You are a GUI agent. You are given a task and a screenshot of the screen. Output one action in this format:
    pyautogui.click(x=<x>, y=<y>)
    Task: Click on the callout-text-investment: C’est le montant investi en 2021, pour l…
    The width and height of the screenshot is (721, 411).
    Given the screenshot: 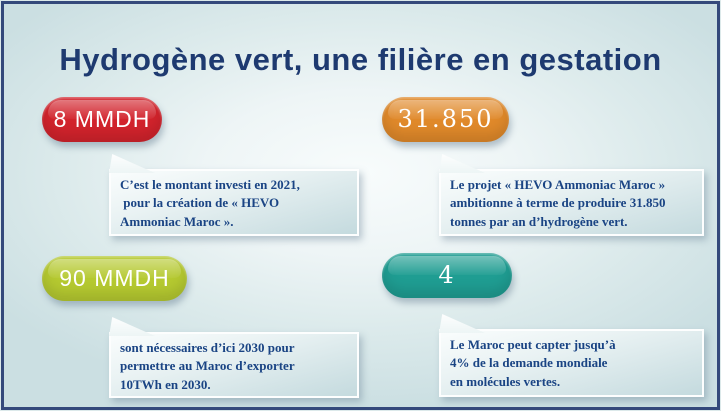 What is the action you would take?
    pyautogui.click(x=210, y=203)
    